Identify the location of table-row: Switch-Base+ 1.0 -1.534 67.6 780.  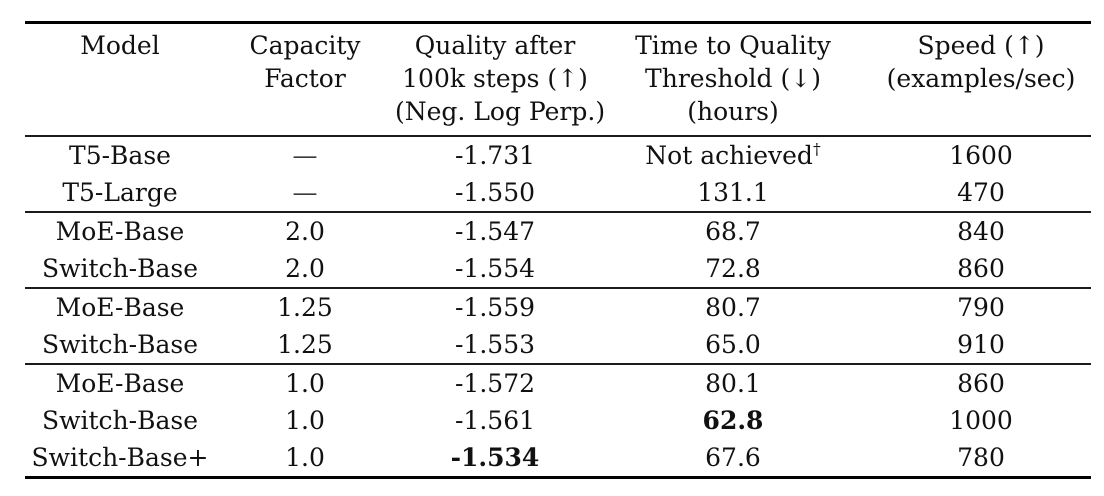
(558, 458).